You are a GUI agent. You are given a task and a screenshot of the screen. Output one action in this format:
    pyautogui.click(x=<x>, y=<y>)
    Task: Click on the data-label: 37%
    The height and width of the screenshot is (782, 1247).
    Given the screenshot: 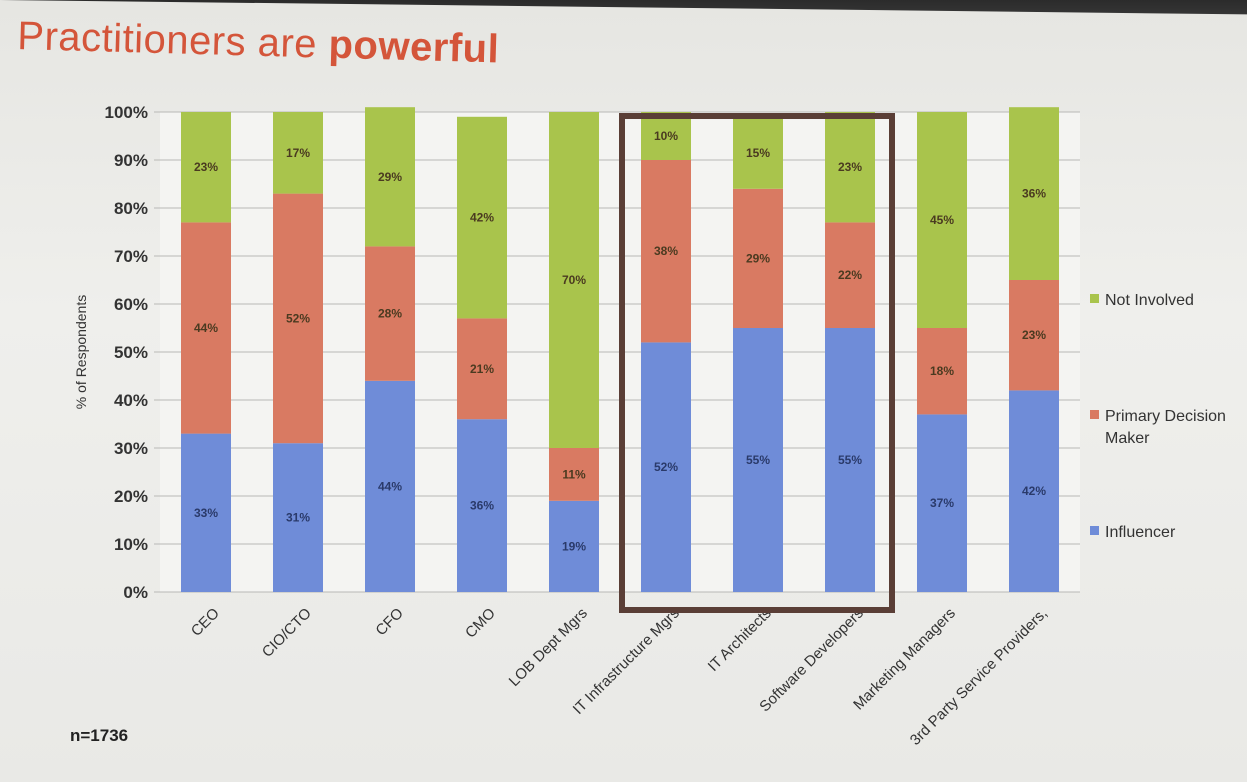 What is the action you would take?
    pyautogui.click(x=942, y=503)
    